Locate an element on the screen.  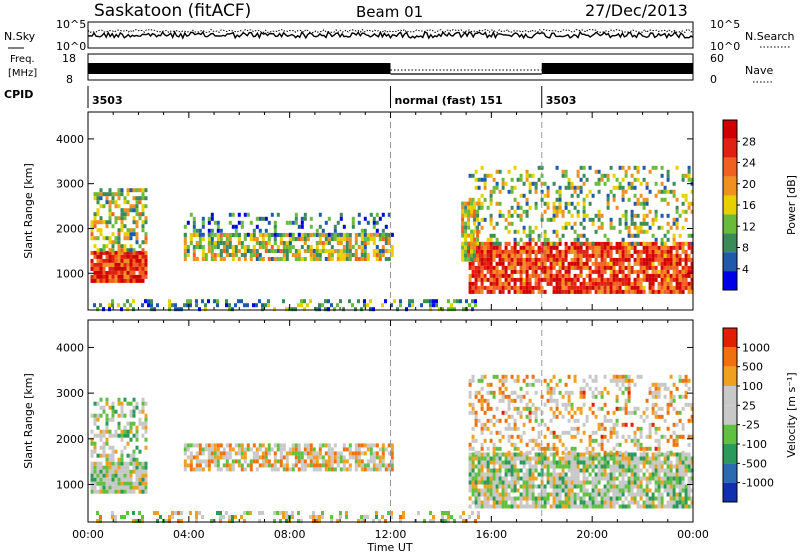
noise-search-trace is located at coordinates (390, 31).